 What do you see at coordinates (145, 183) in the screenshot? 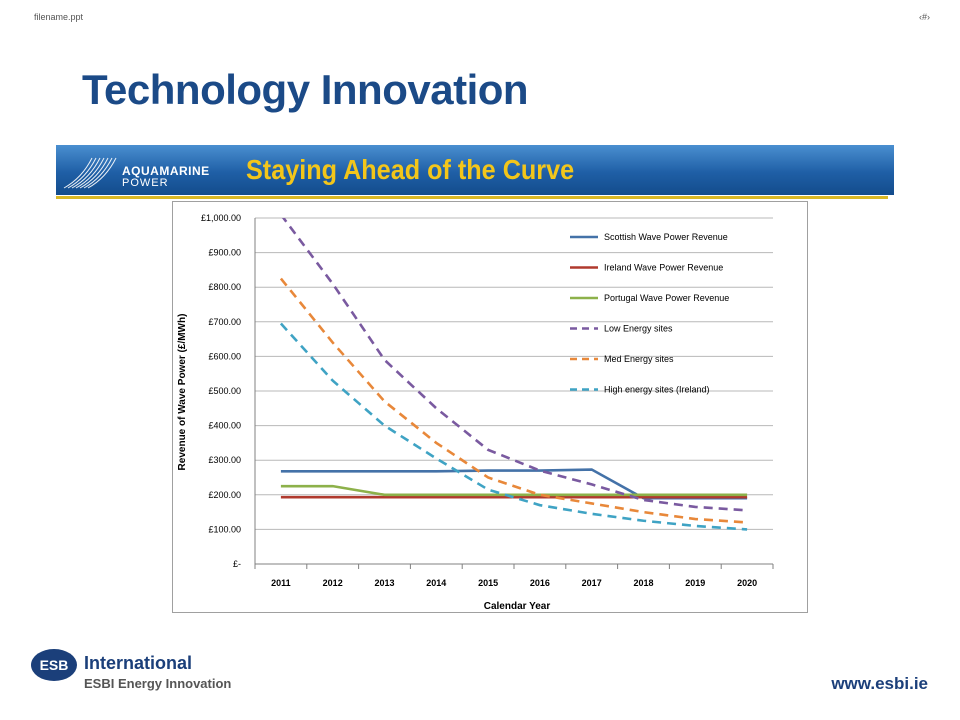
I see `brand-subname: POWER` at bounding box center [145, 183].